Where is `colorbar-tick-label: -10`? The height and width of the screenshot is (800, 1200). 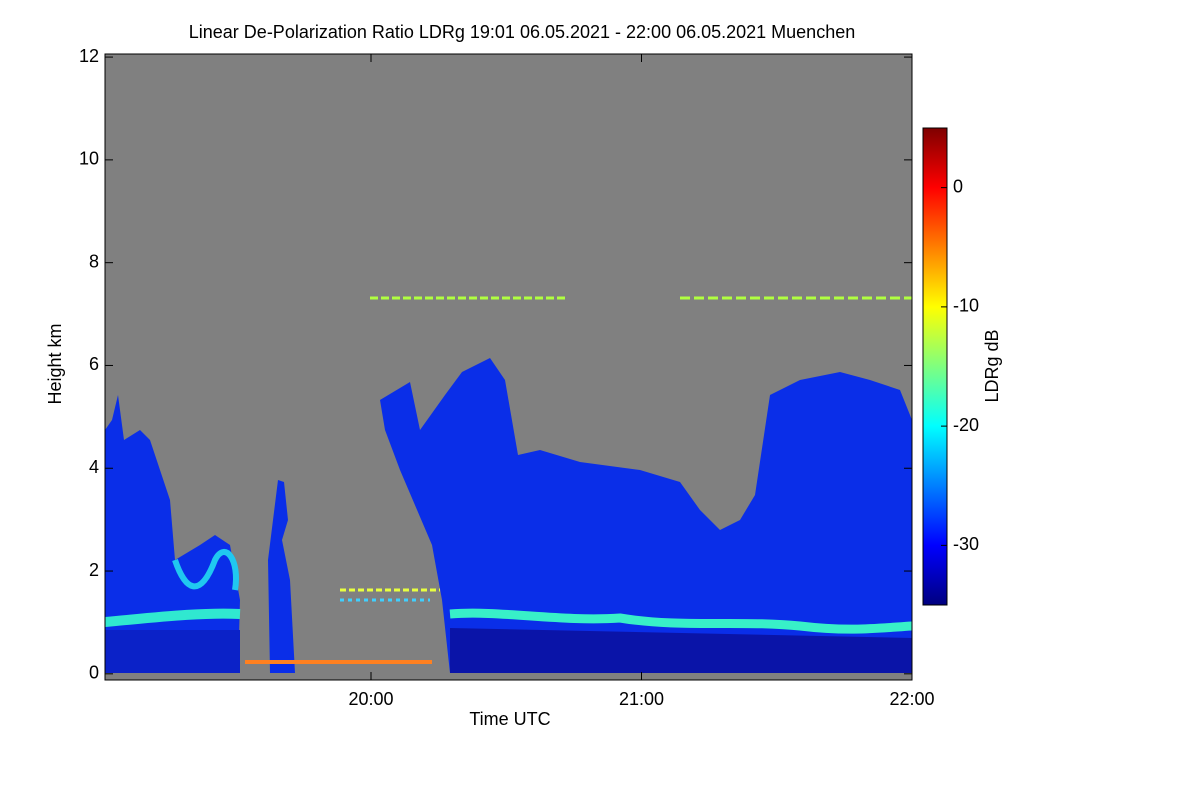 colorbar-tick-label: -10 is located at coordinates (966, 306).